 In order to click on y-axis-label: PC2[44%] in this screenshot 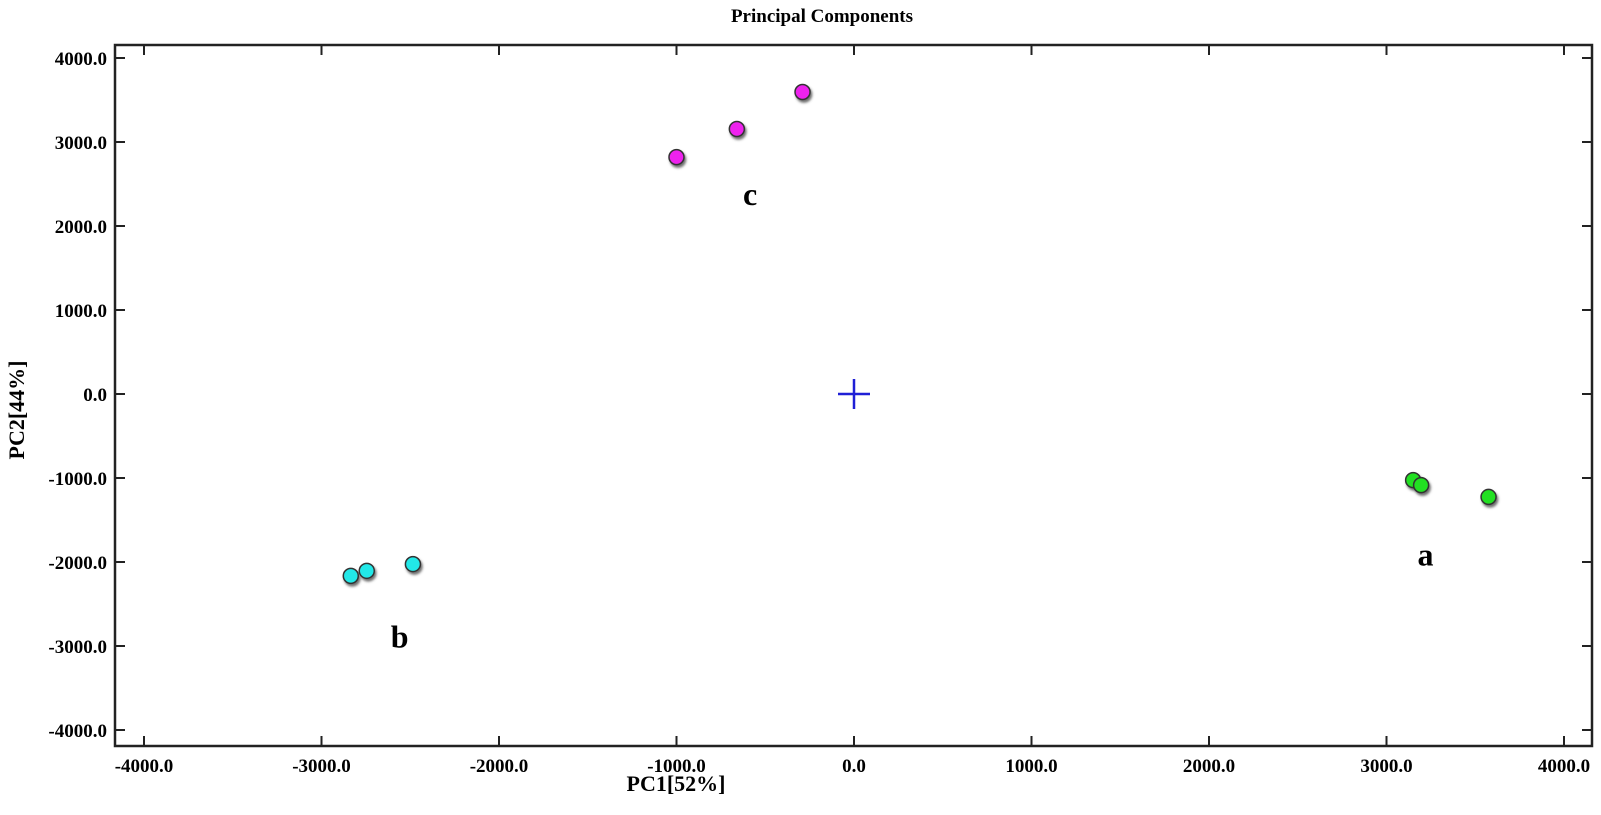, I will do `click(16, 410)`.